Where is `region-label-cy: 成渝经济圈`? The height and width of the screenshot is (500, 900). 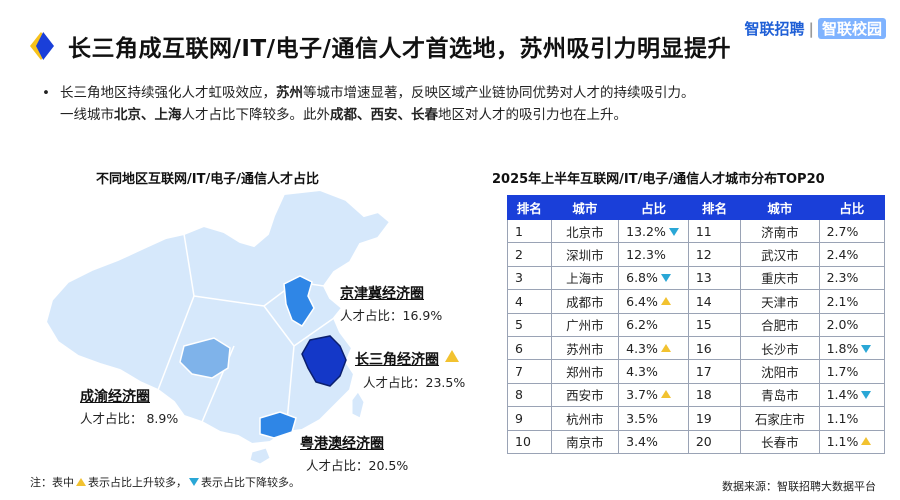 region-label-cy: 成渝经济圈 is located at coordinates (115, 397).